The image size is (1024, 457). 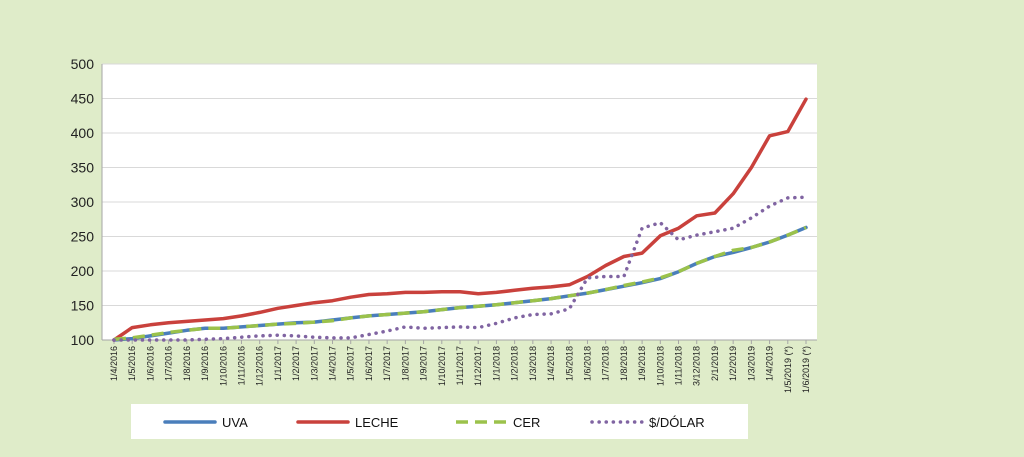 What do you see at coordinates (424, 363) in the screenshot?
I see `x-tick-label: 1/9/2017` at bounding box center [424, 363].